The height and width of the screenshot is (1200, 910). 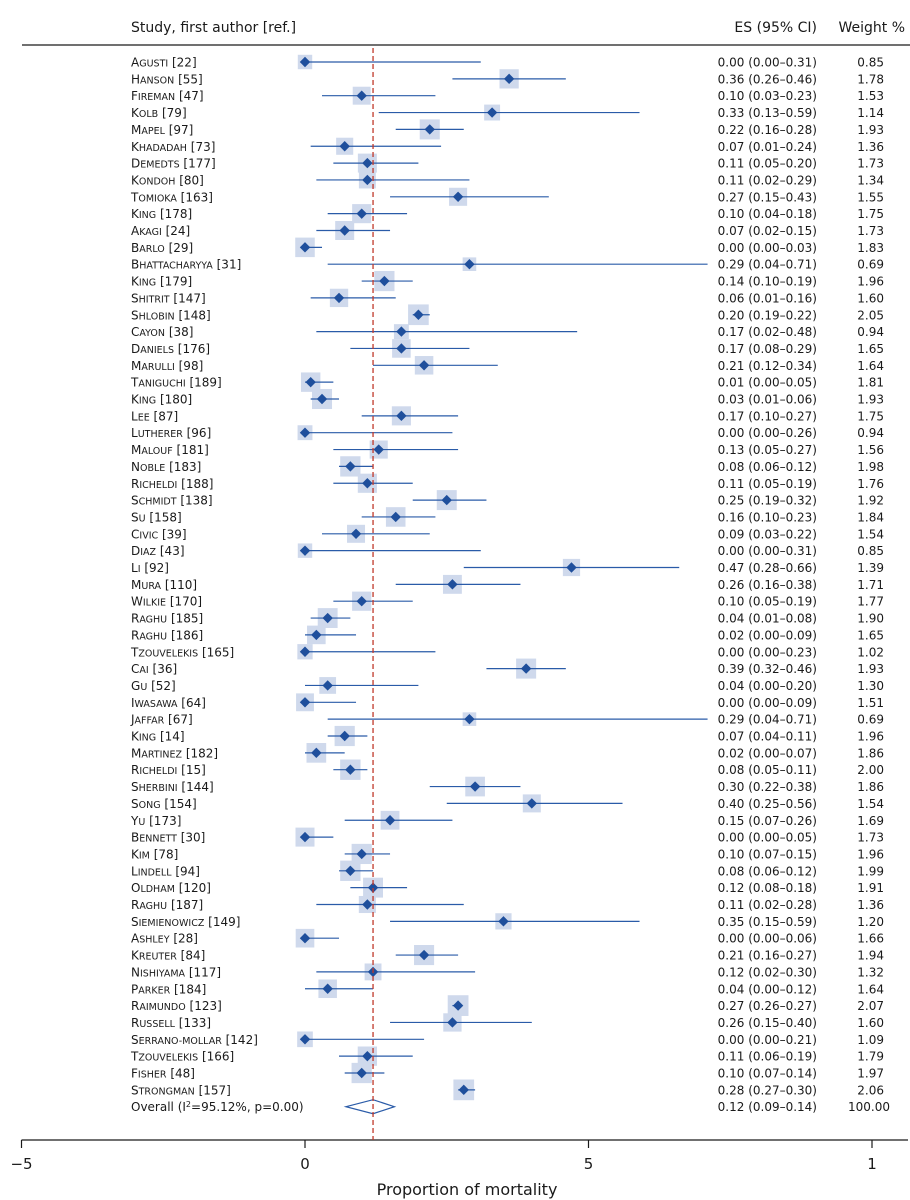 What do you see at coordinates (507, 79) in the screenshot?
I see `study-row: HANSON [55] 0.36 (0.26–0.46) 1.78` at bounding box center [507, 79].